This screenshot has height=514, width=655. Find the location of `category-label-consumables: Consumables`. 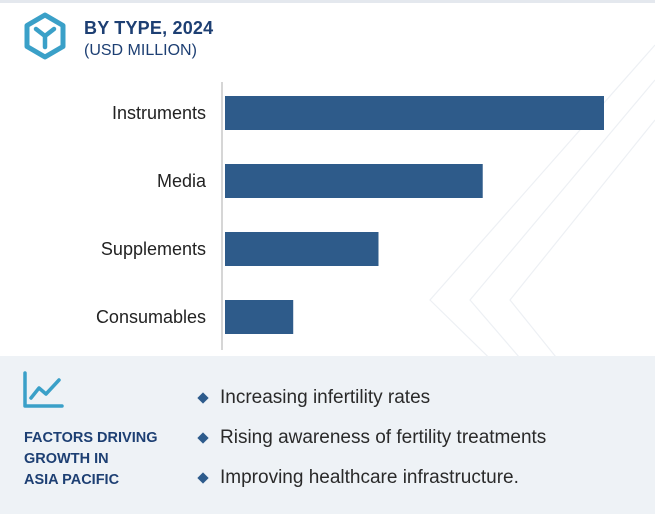

category-label-consumables: Consumables is located at coordinates (151, 317).